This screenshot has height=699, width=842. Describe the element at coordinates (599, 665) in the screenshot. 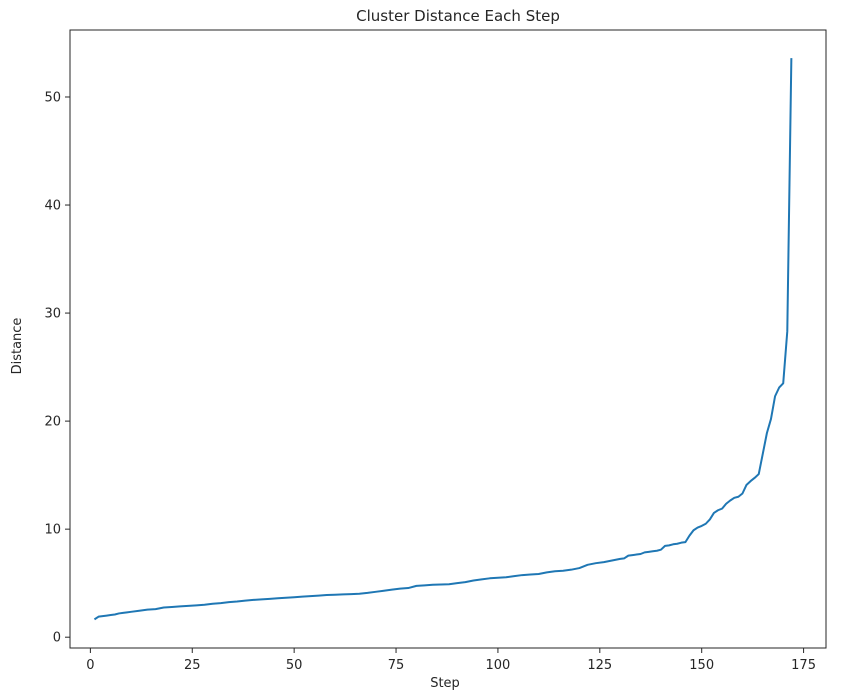

I see `x-tick-label: 125` at that location.